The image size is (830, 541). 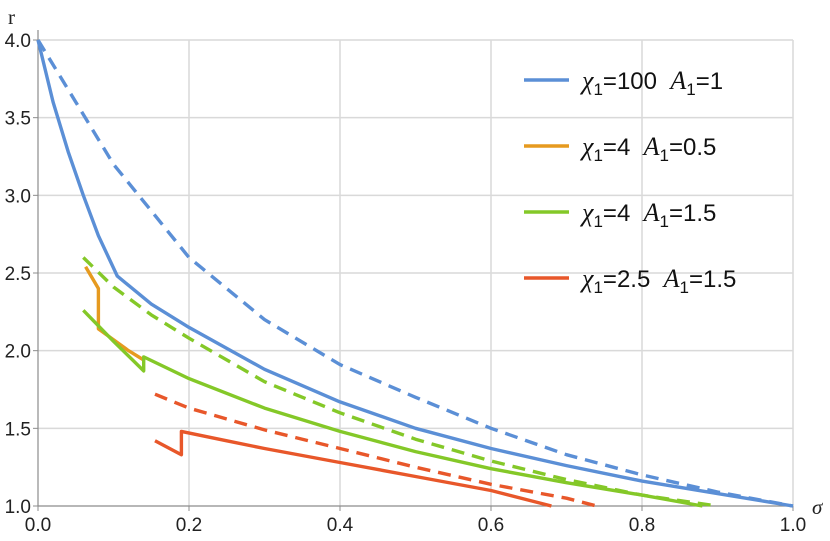 I want to click on y-tick-label: 3.0, so click(x=18, y=196).